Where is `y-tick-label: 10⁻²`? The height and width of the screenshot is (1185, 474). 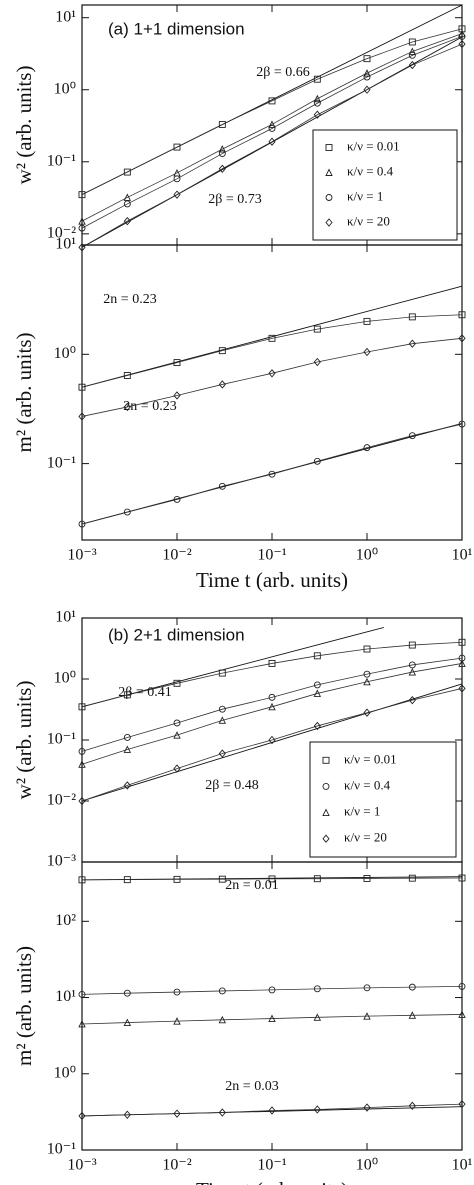
y-tick-label: 10⁻² is located at coordinates (61, 233).